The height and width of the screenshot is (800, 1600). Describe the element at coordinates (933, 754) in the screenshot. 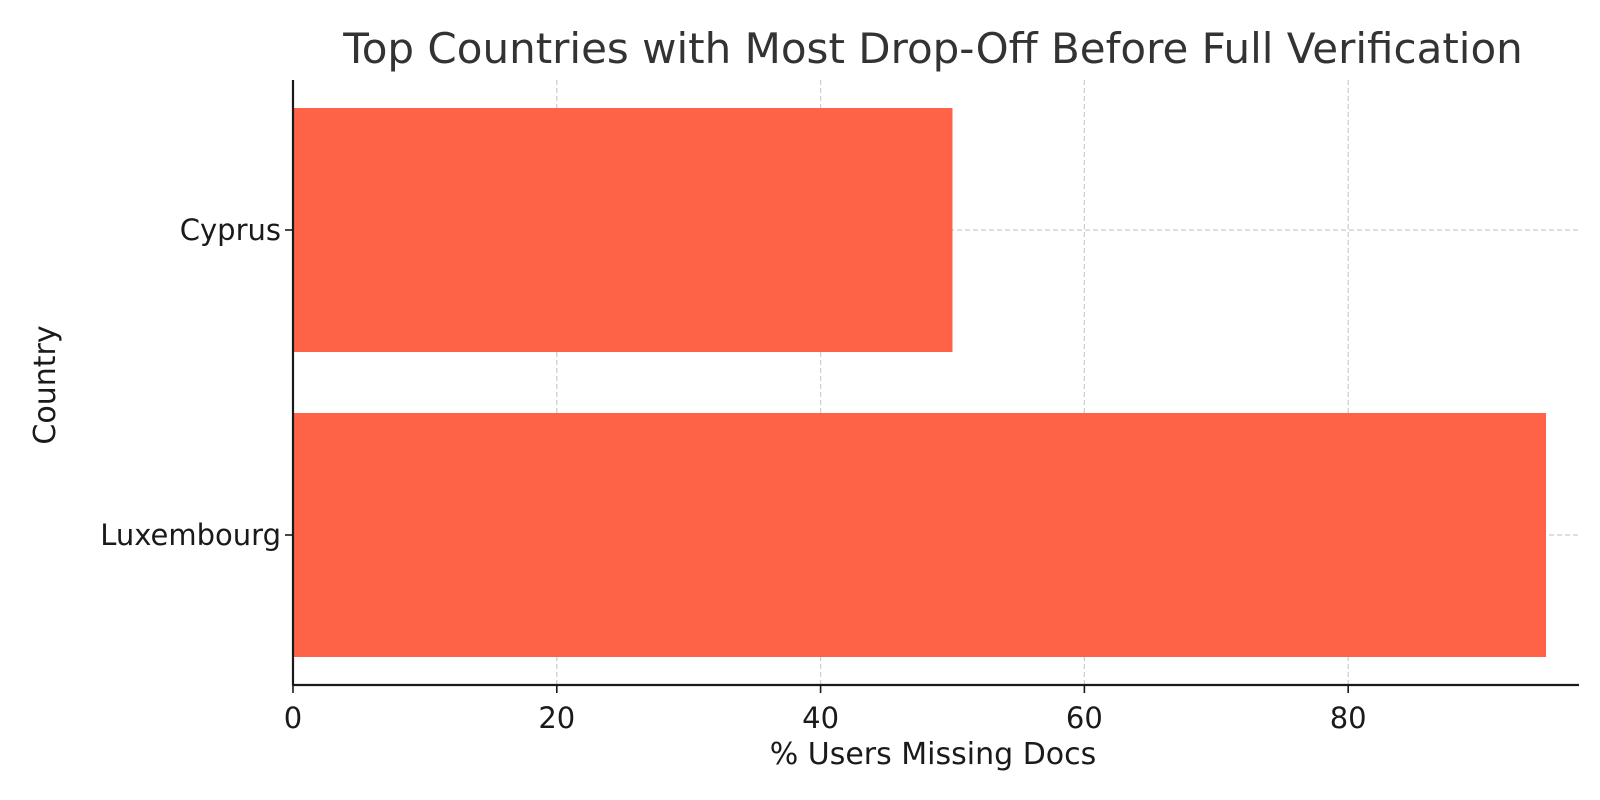

I see `x-axis-label: % Users Missing Docs` at that location.